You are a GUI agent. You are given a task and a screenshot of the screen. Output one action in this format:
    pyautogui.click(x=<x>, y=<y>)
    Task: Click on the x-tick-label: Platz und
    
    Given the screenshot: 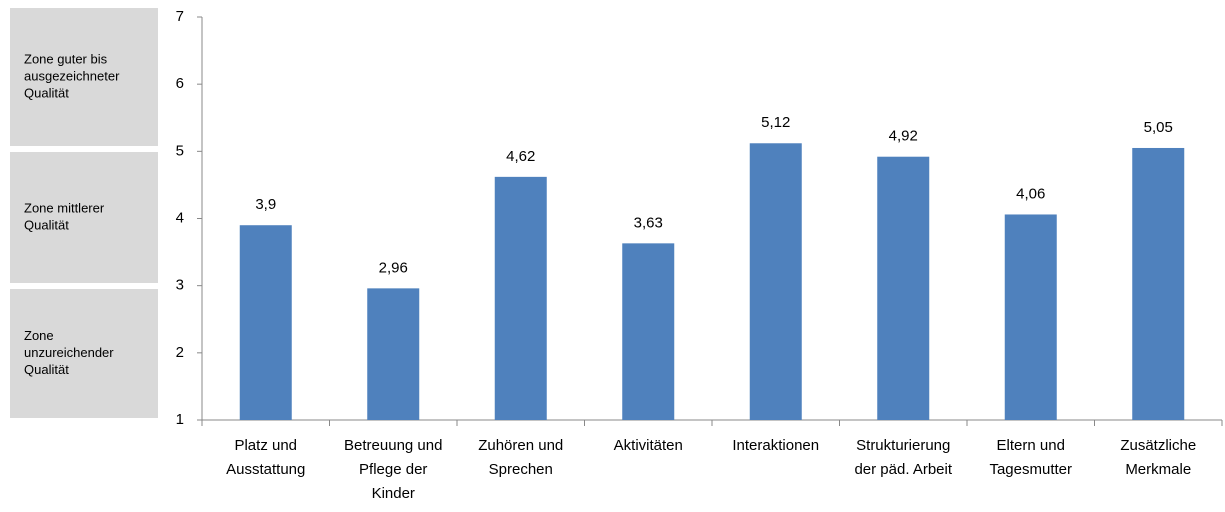 What is the action you would take?
    pyautogui.click(x=265, y=445)
    